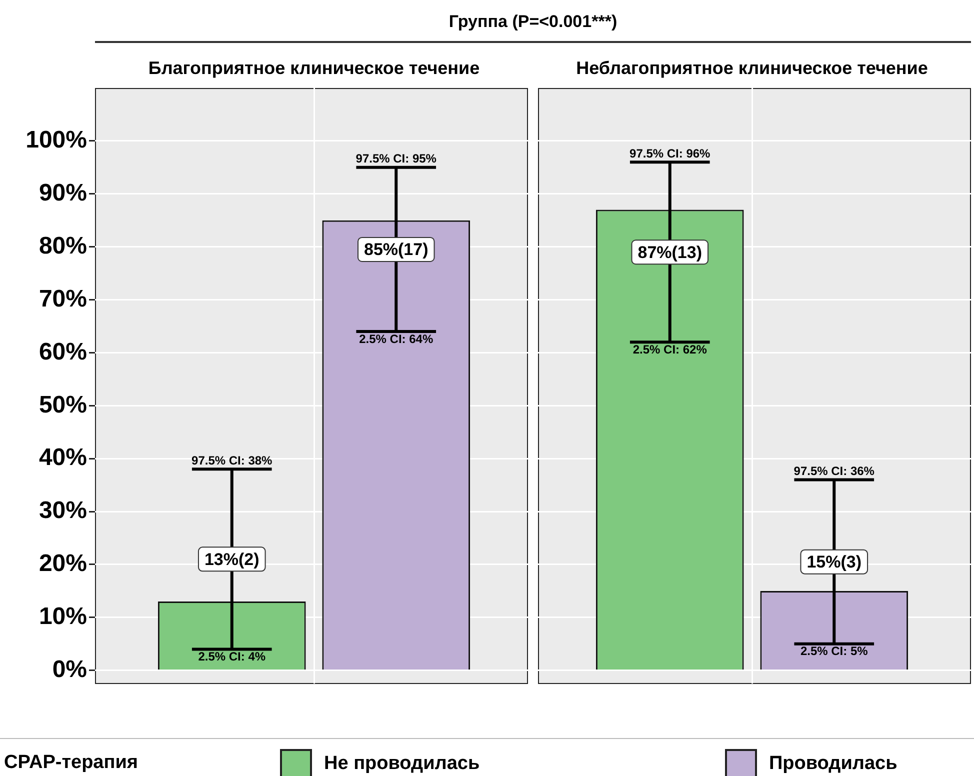  Describe the element at coordinates (62, 510) in the screenshot. I see `y-tick-label: 30%` at that location.